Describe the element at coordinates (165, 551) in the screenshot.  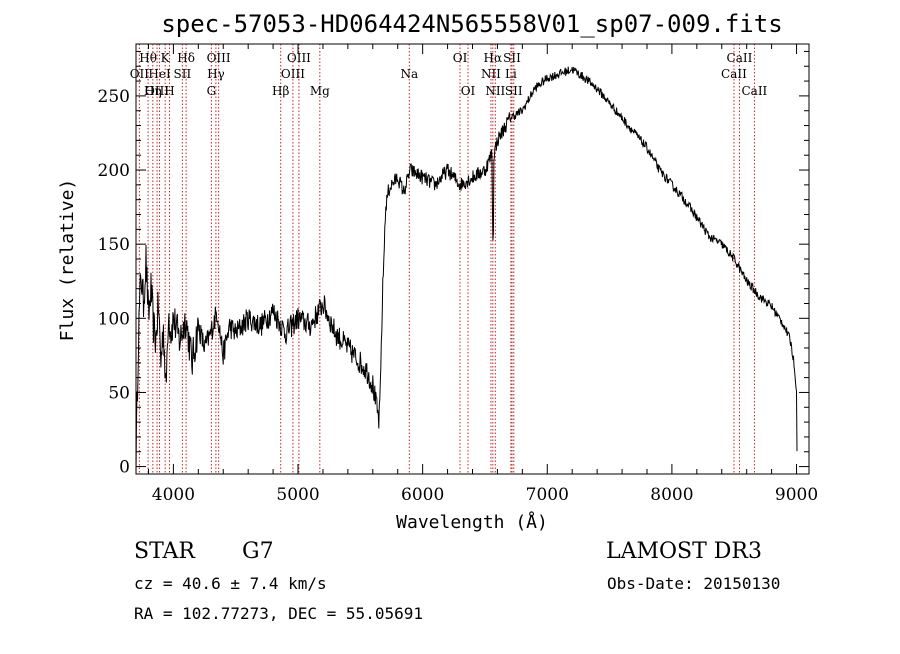
I see `object-class: STAR` at that location.